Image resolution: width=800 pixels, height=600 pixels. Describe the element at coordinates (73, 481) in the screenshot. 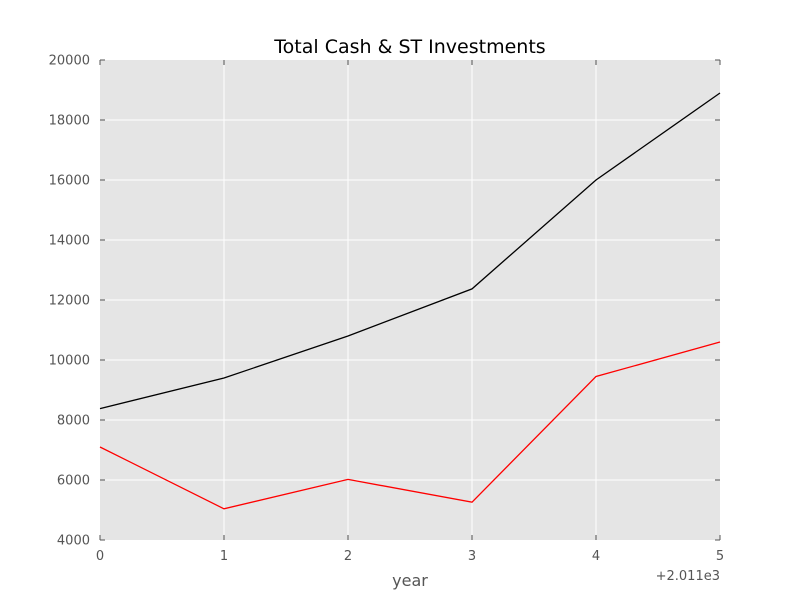

I see `y-tick-label: 6000` at that location.